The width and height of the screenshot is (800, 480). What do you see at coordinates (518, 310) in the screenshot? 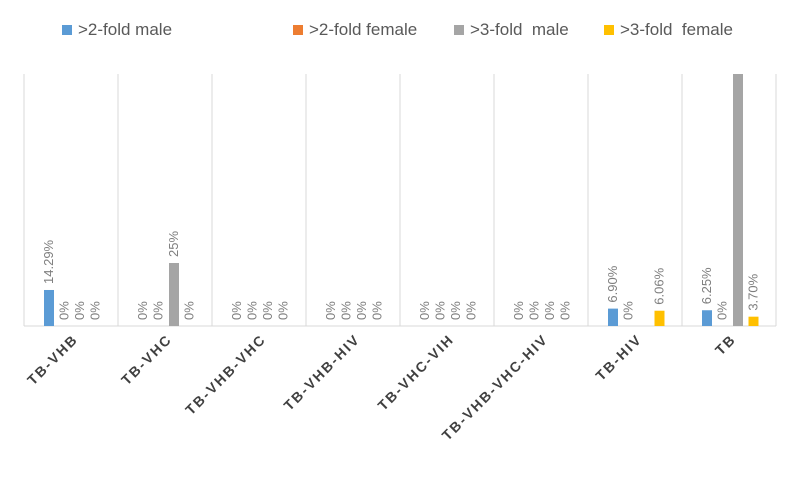
I see `data-label-tb-vhb-vhc-hiv-series-1: 0%` at bounding box center [518, 310].